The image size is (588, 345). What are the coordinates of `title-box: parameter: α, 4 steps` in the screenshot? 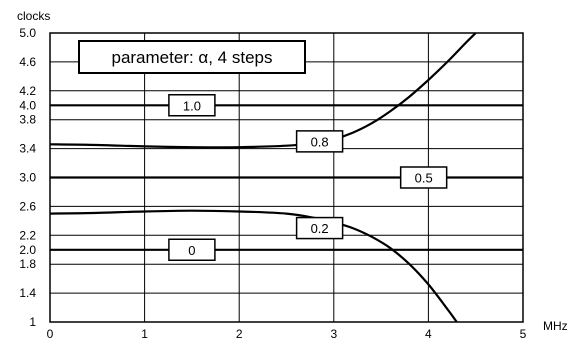 It's located at (192, 57).